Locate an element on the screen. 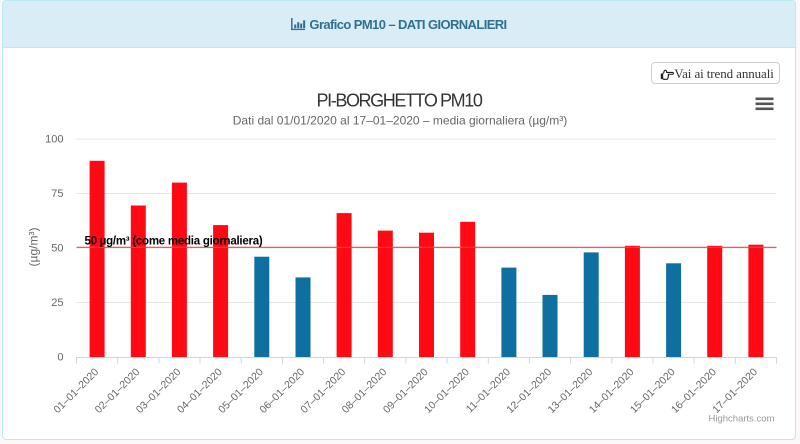 This screenshot has height=444, width=800. svg-text: 17–01–2020 is located at coordinates (735, 391).